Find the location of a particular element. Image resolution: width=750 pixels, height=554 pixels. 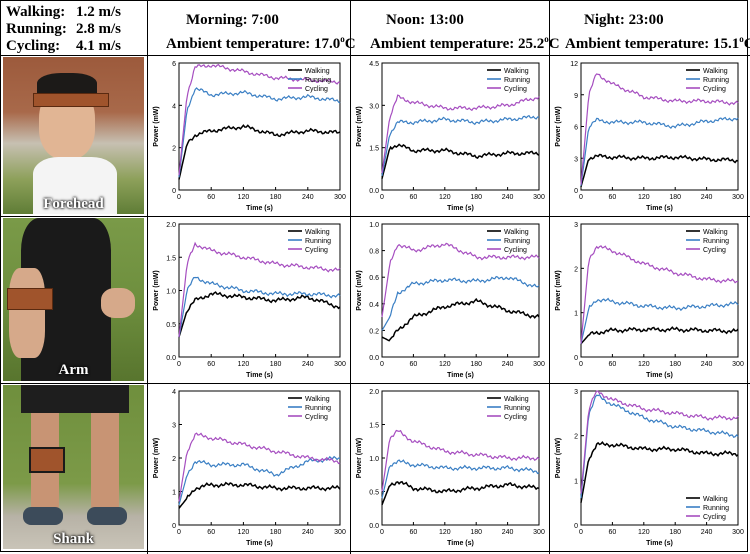

photo-label: Arm is located at coordinates (73, 370).